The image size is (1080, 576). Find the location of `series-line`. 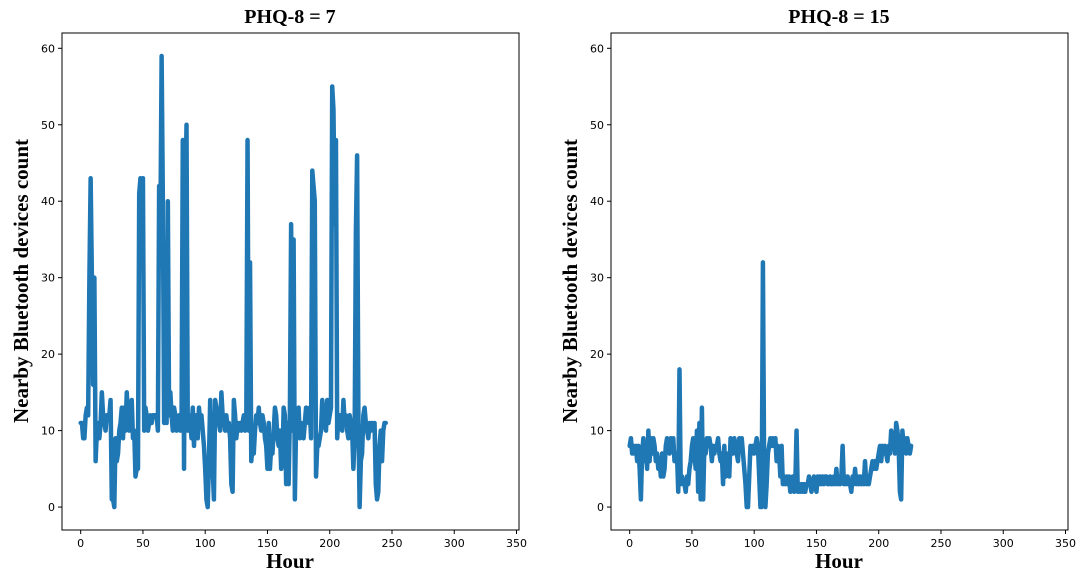

series-line is located at coordinates (770, 385).